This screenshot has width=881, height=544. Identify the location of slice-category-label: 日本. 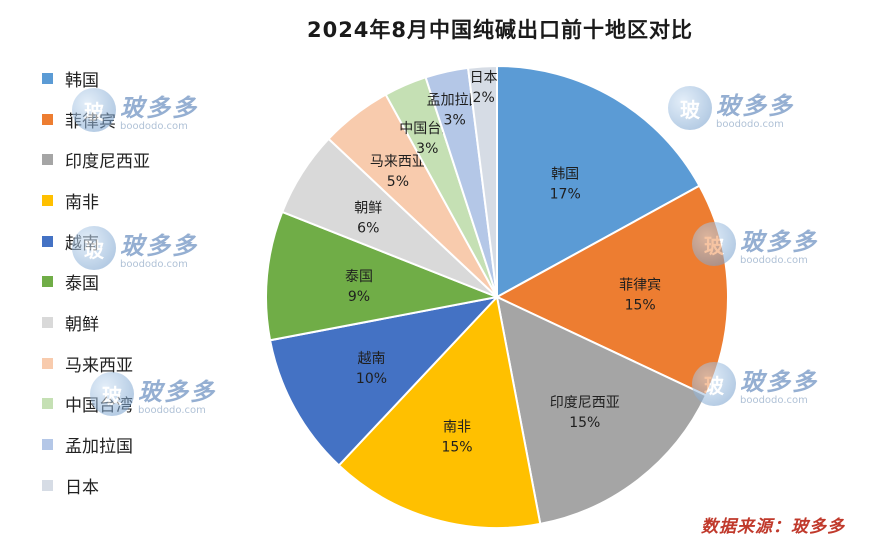
(484, 78).